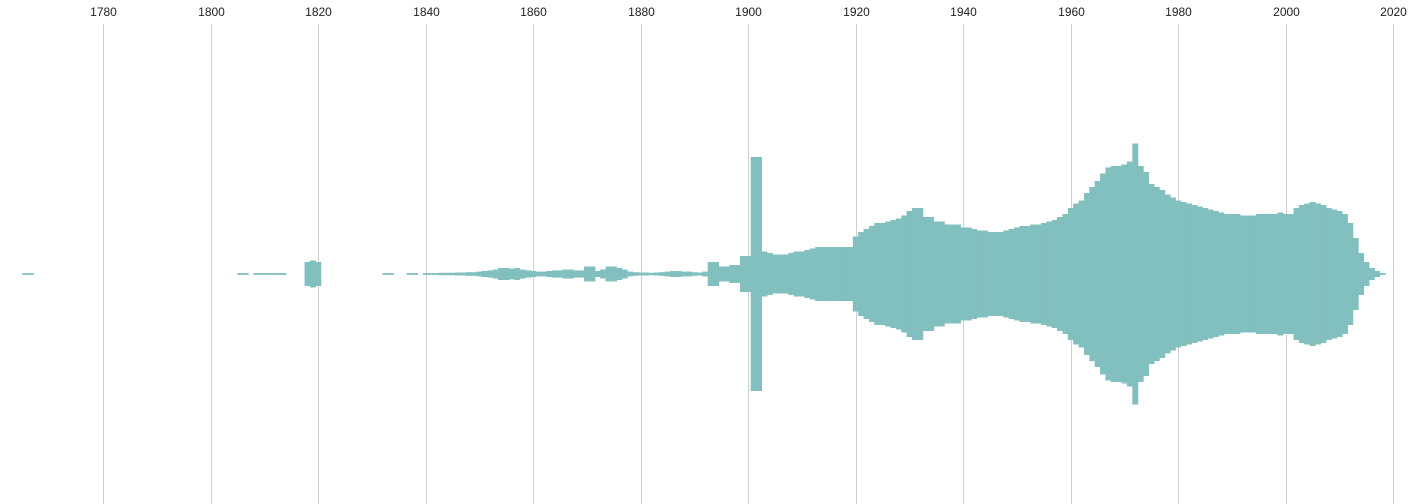  I want to click on stream-bar-1984, so click(1199, 274).